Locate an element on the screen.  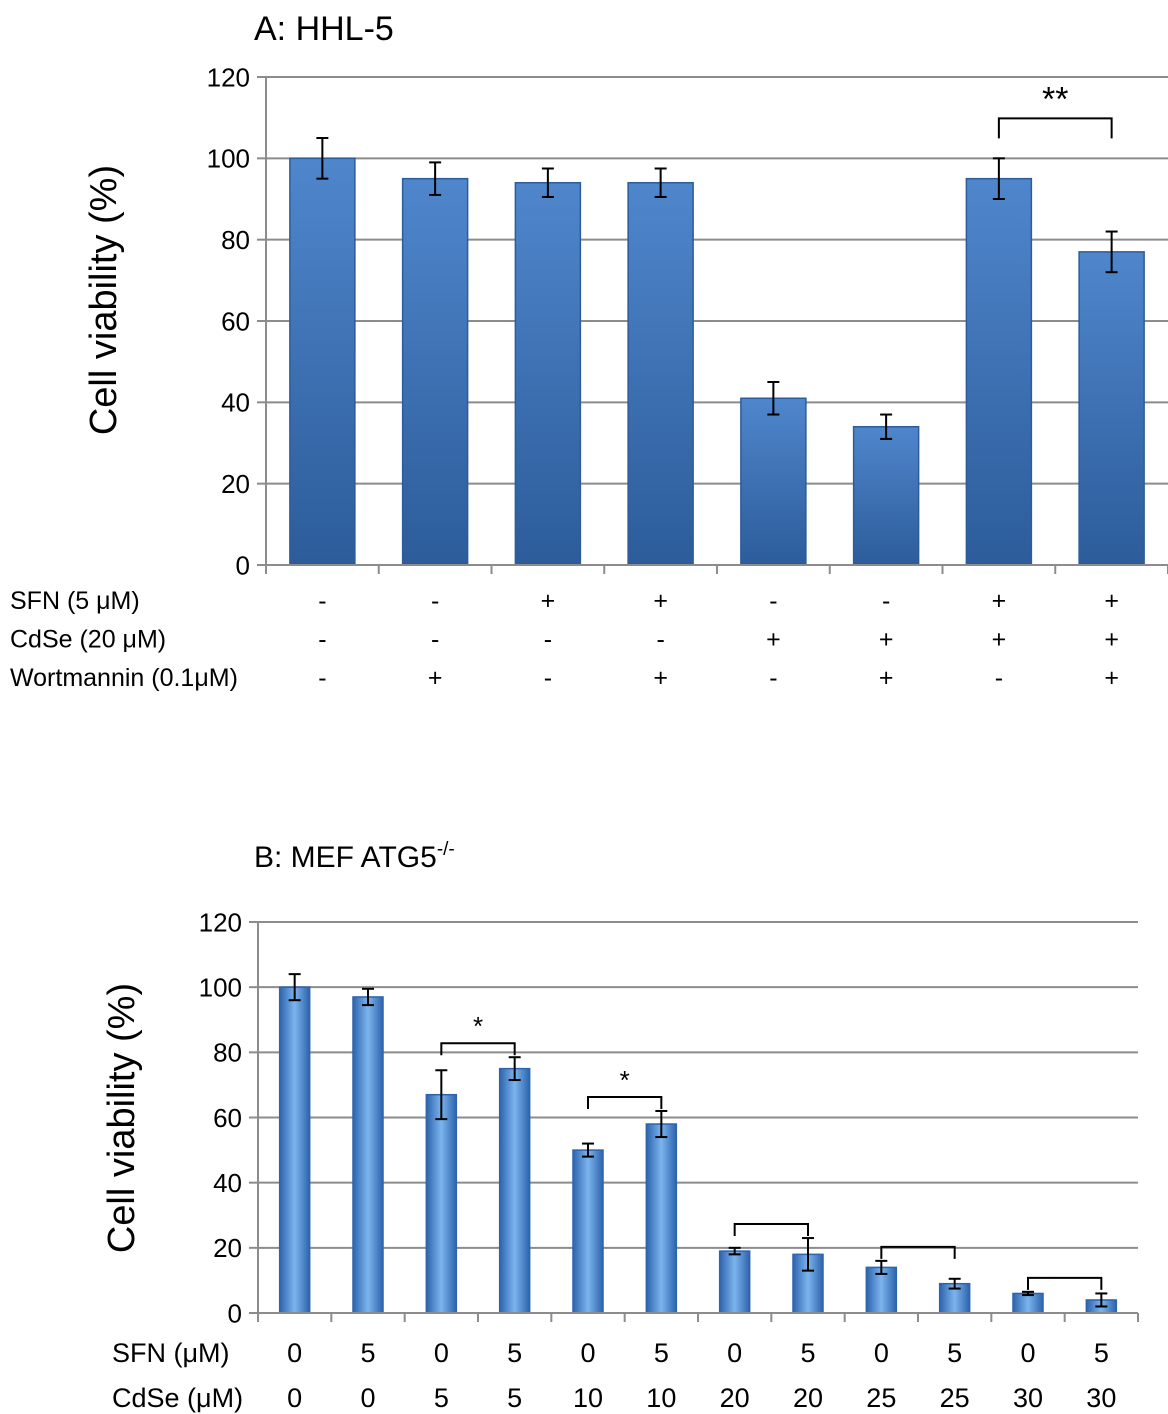
panel-b-title-superscript: -/- is located at coordinates (446, 849).